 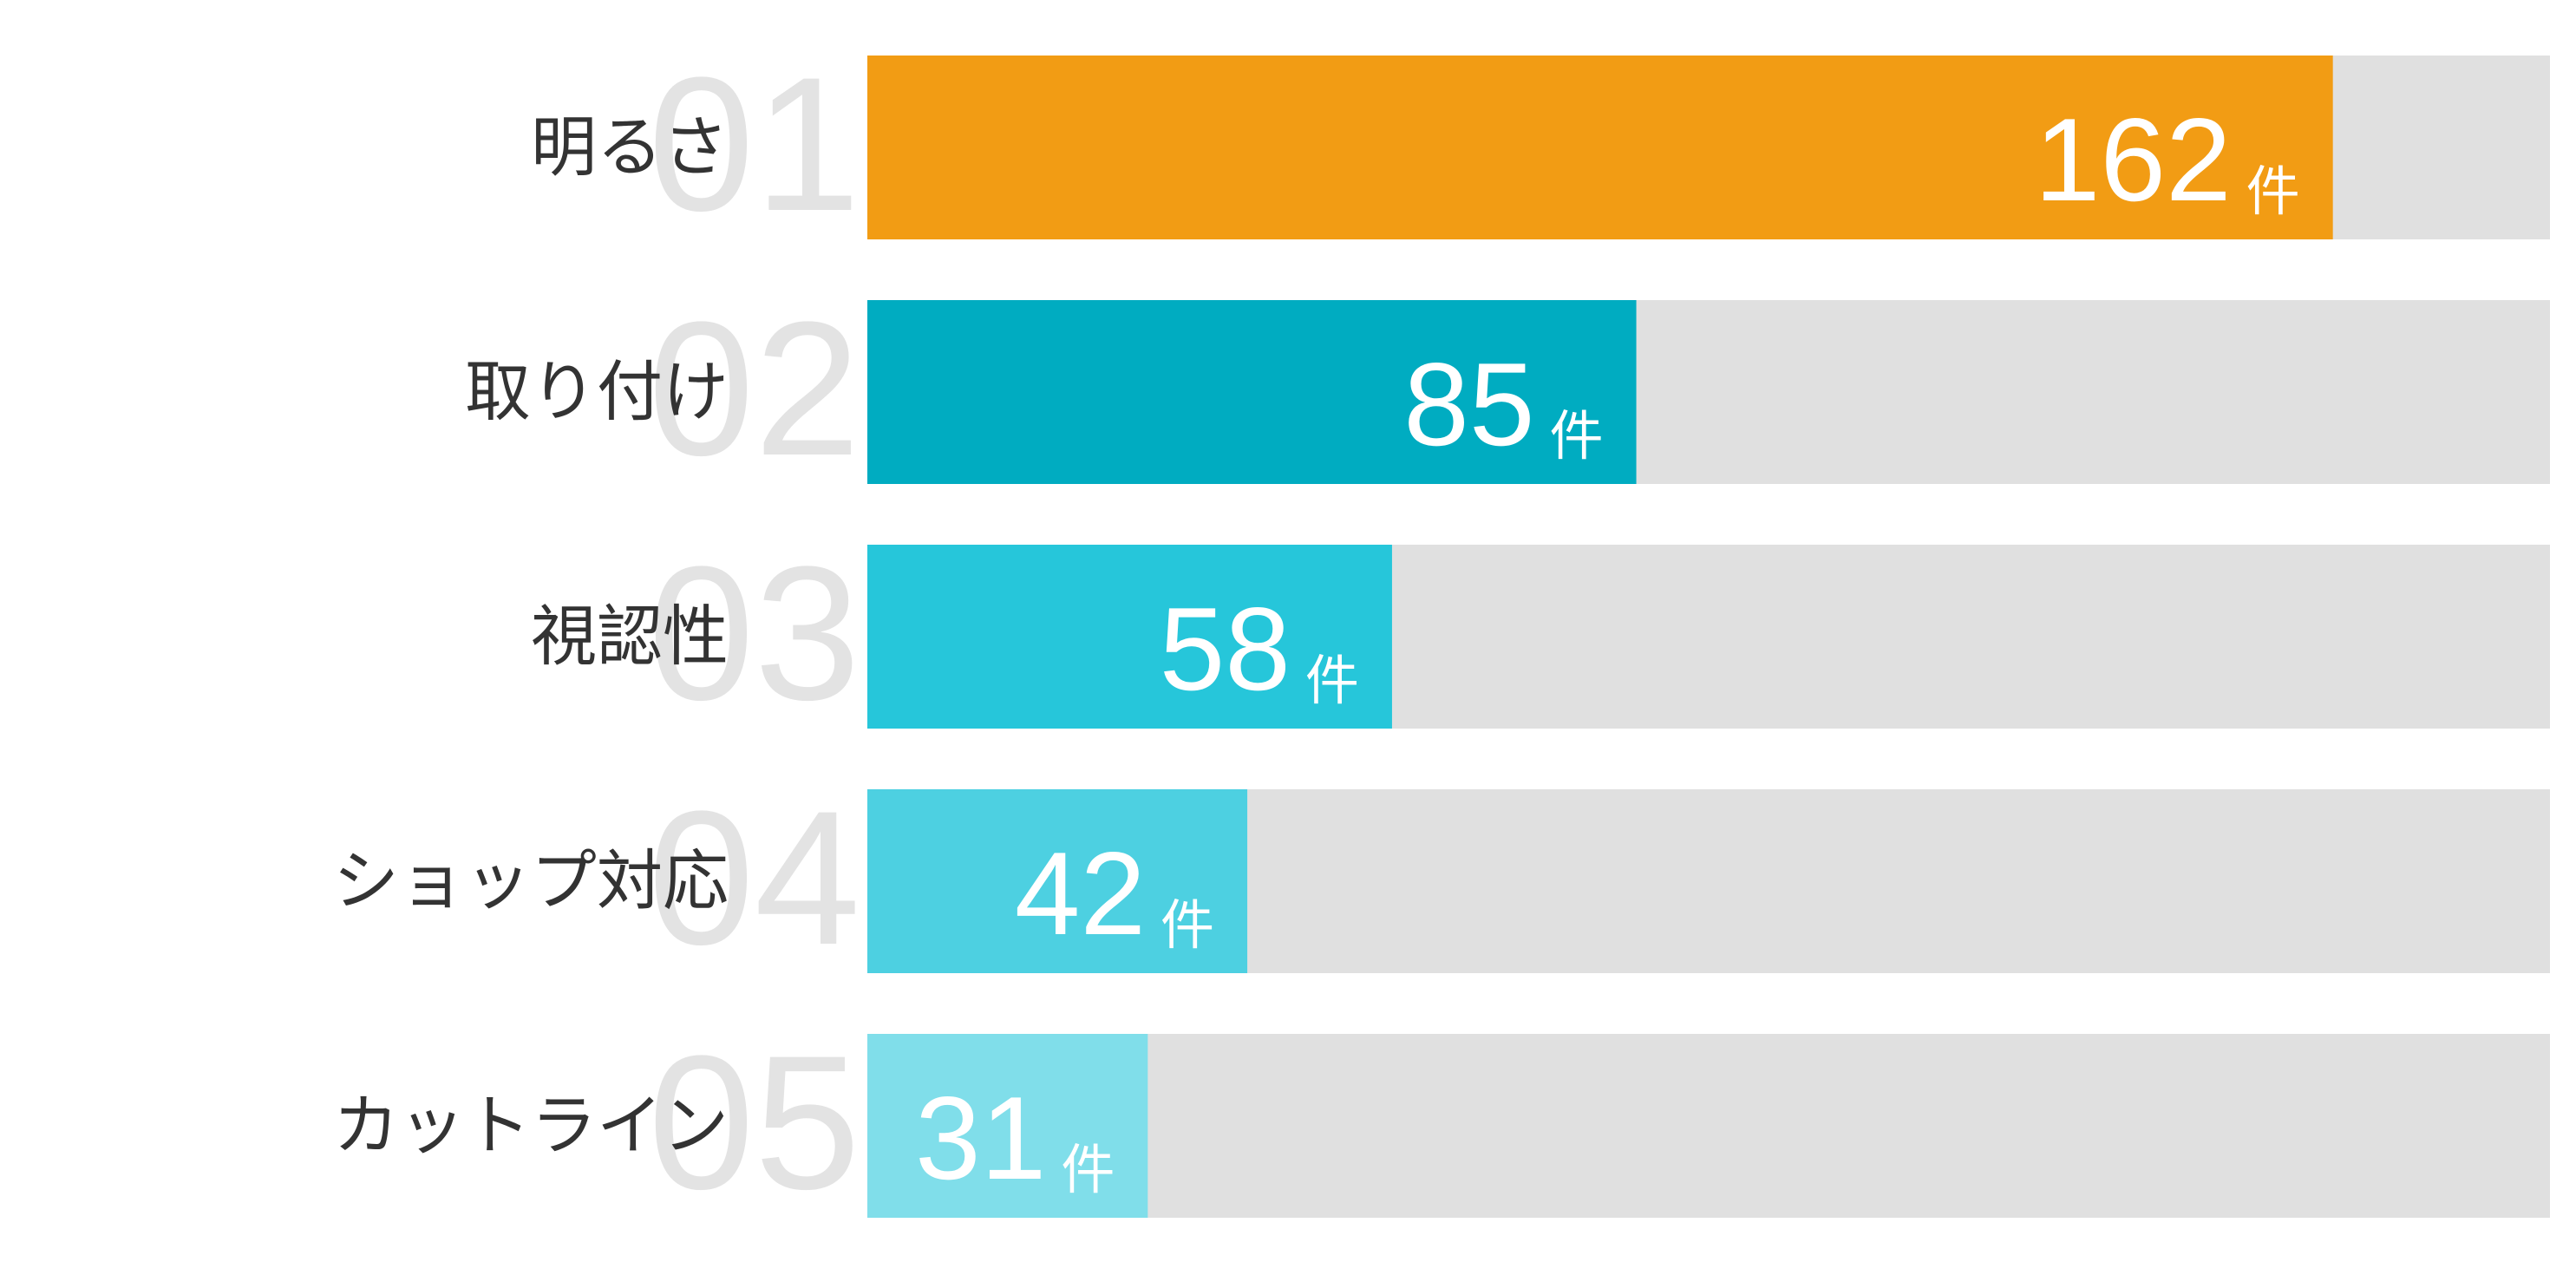 What do you see at coordinates (754, 877) in the screenshot?
I see `rank-number: 04` at bounding box center [754, 877].